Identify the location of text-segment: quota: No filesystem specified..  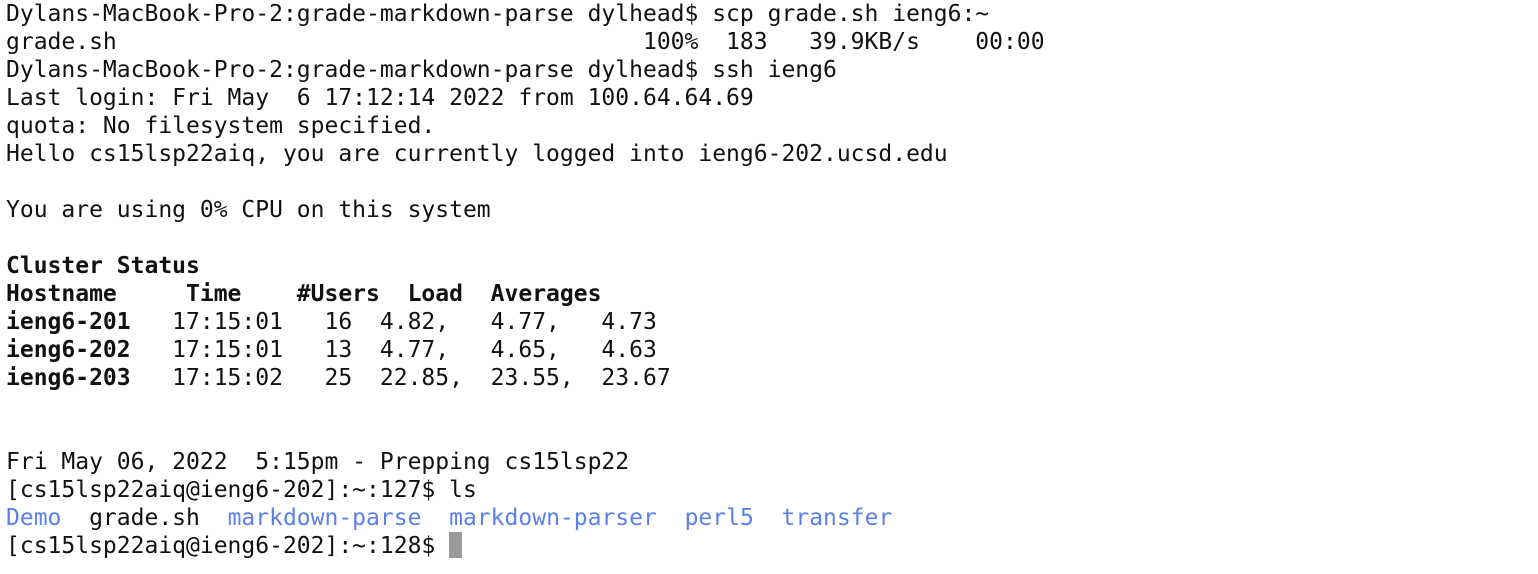
(221, 126).